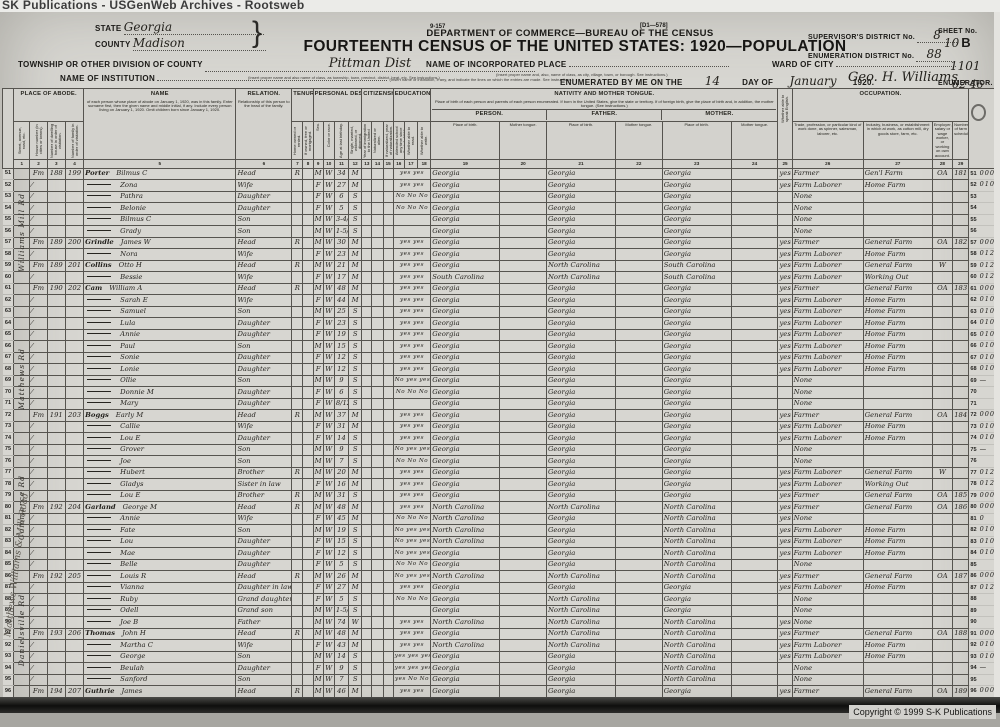 This screenshot has width=1000, height=727. Describe the element at coordinates (56, 645) in the screenshot. I see `cell-dwelling-number` at that location.